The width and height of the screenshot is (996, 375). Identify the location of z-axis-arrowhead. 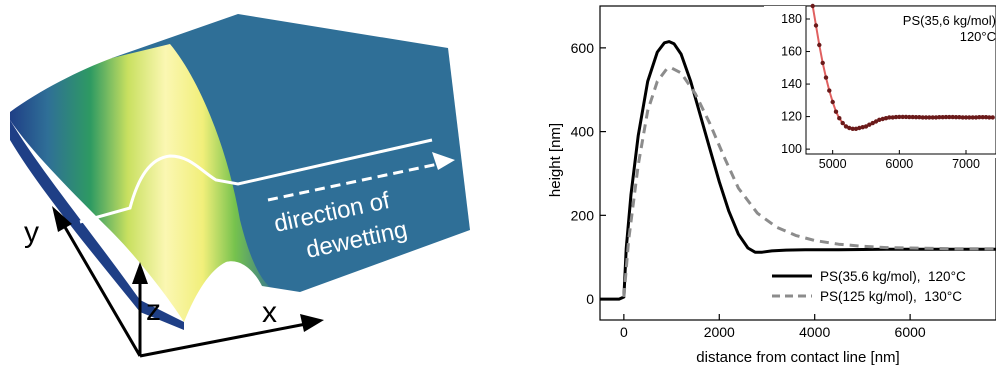
(140, 273).